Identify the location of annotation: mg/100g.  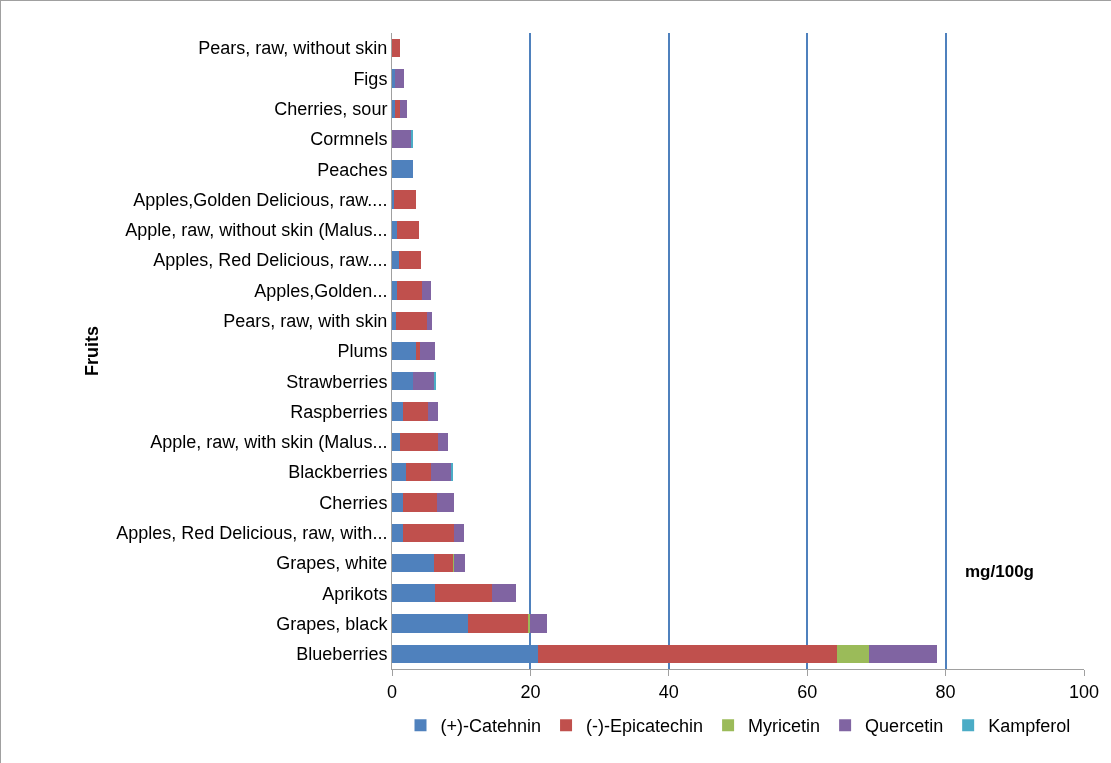
(999, 571).